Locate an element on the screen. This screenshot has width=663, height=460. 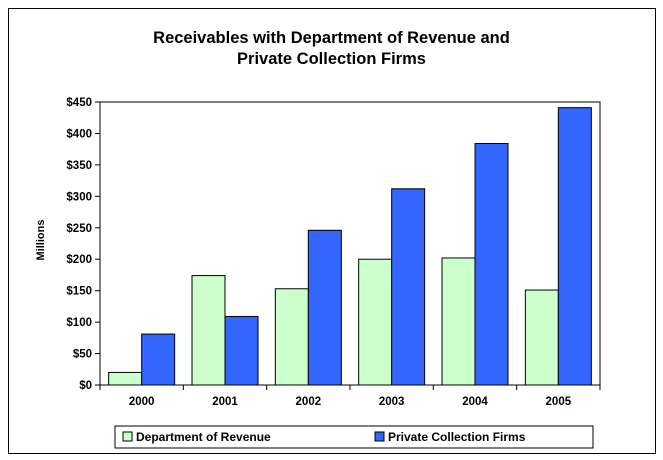
x-tick-label: 2002 is located at coordinates (309, 402).